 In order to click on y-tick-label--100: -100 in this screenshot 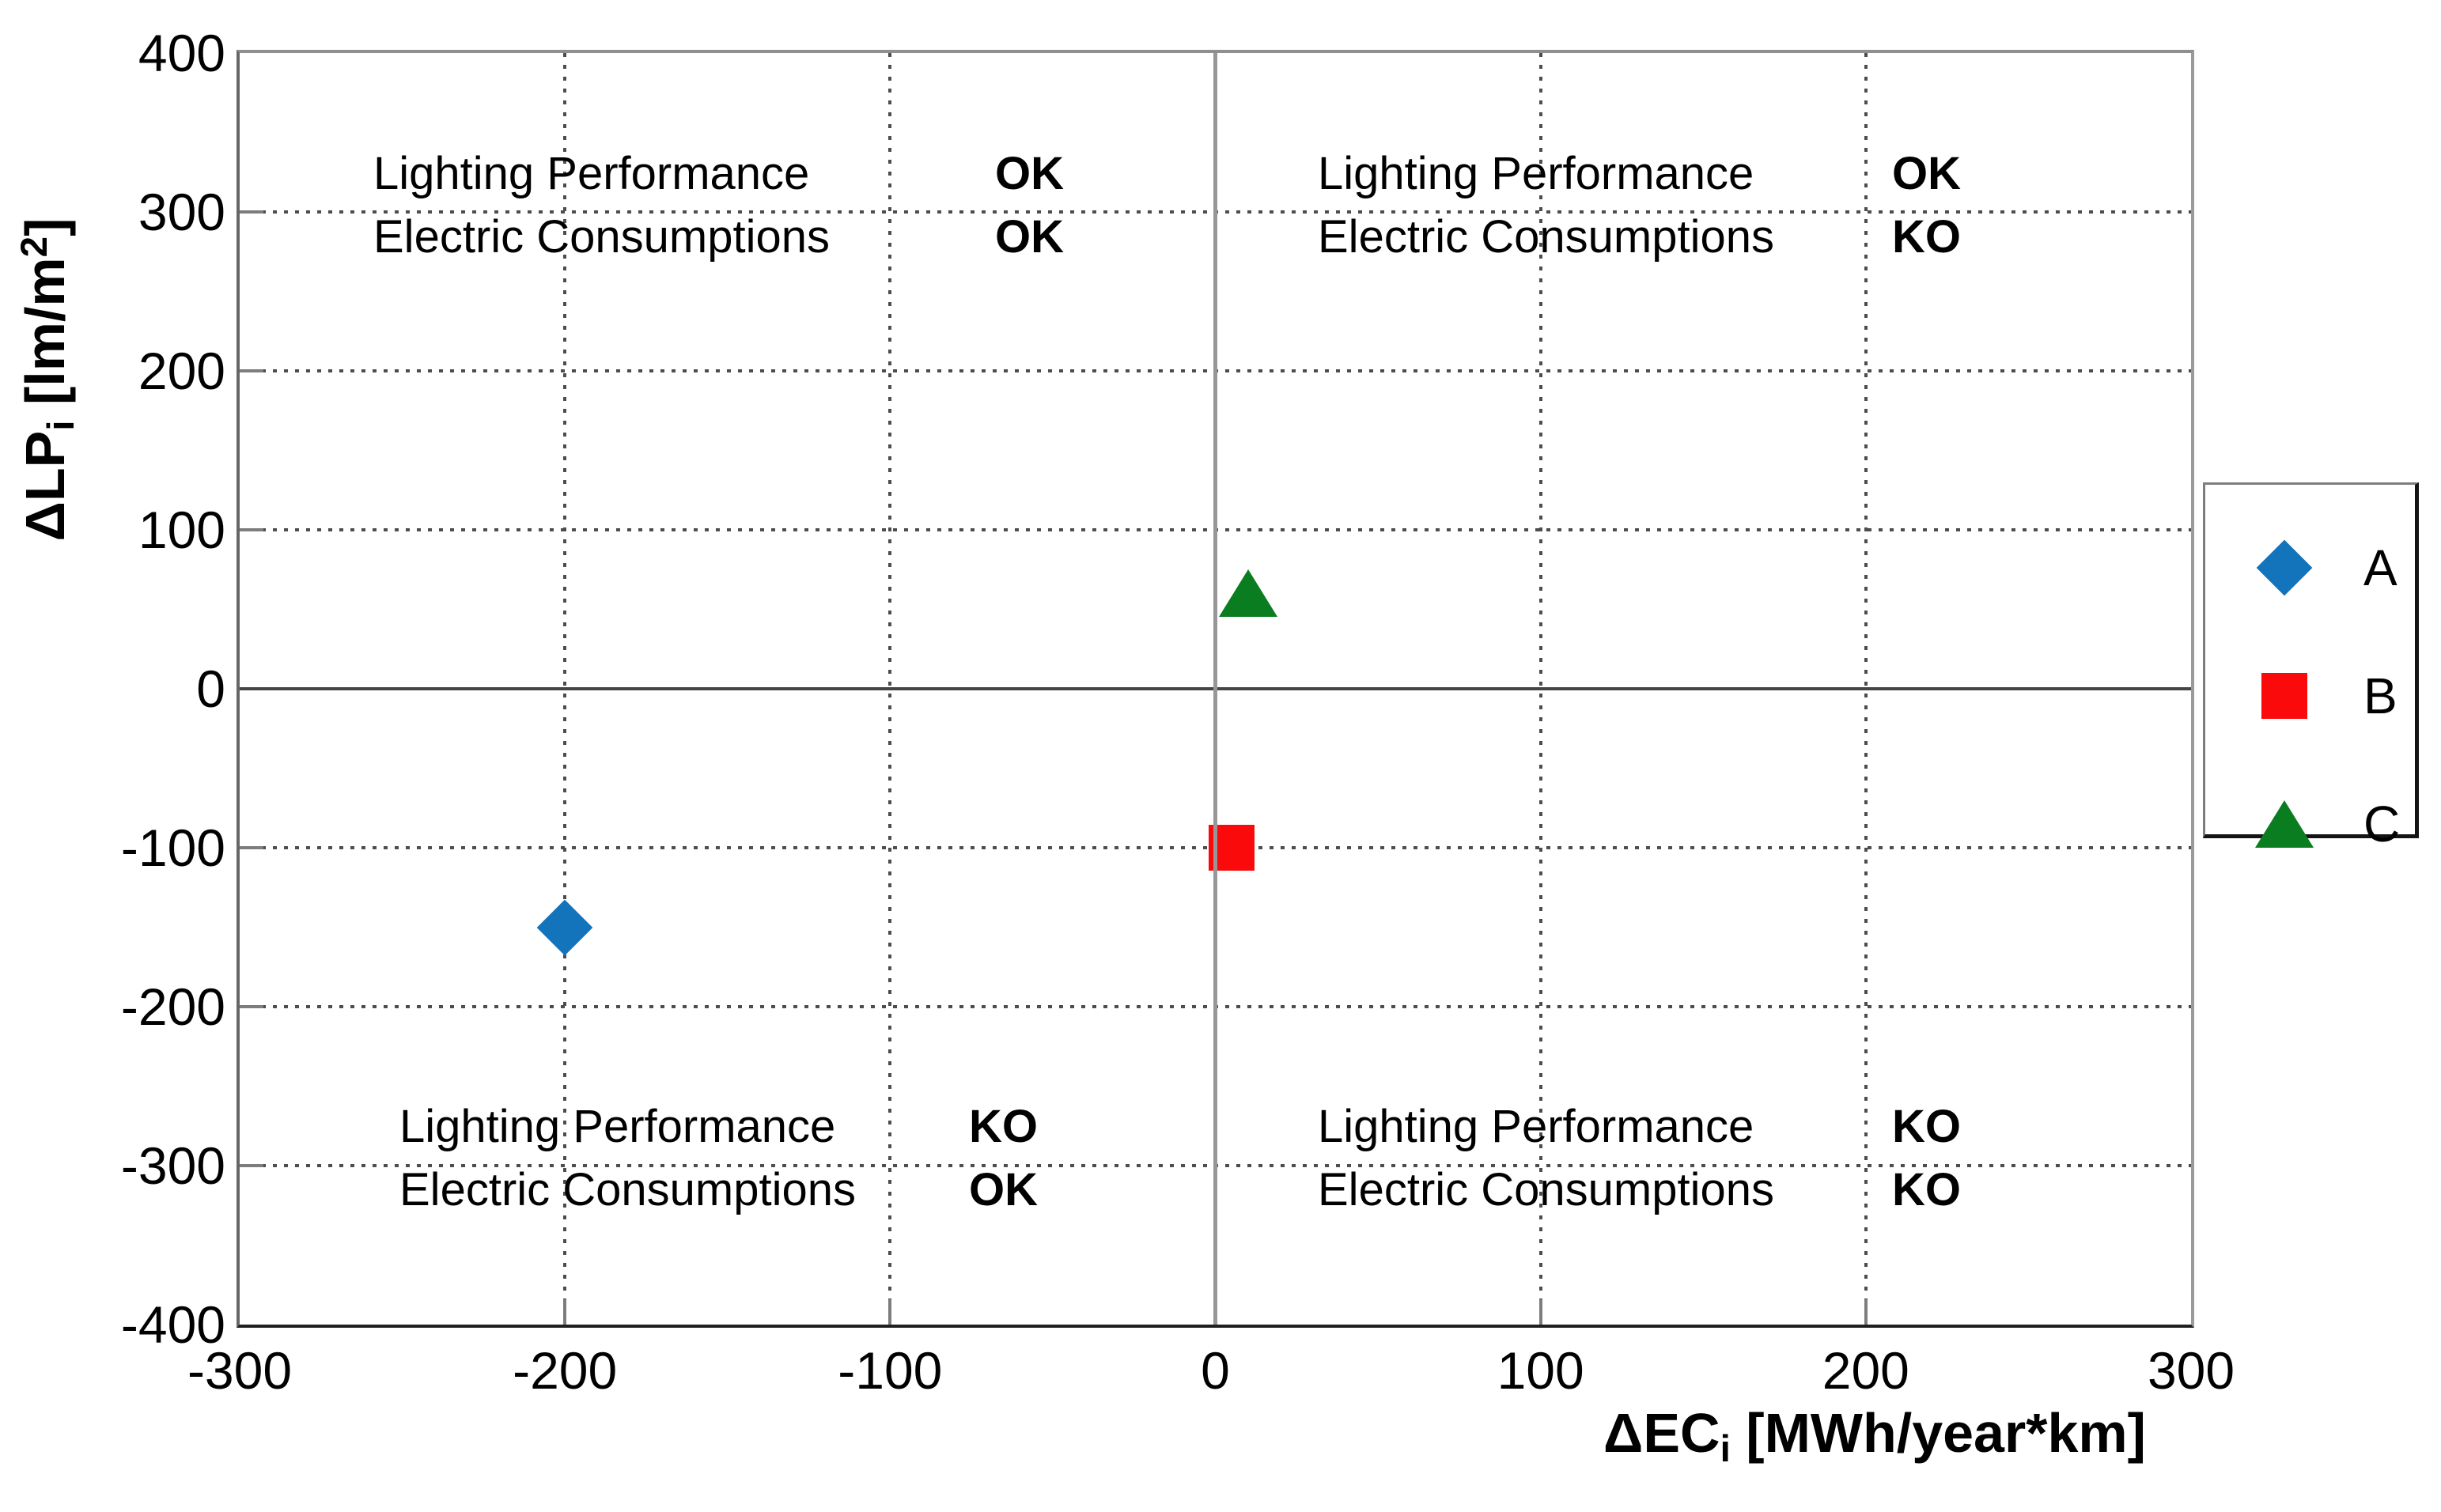, I will do `click(172, 848)`.